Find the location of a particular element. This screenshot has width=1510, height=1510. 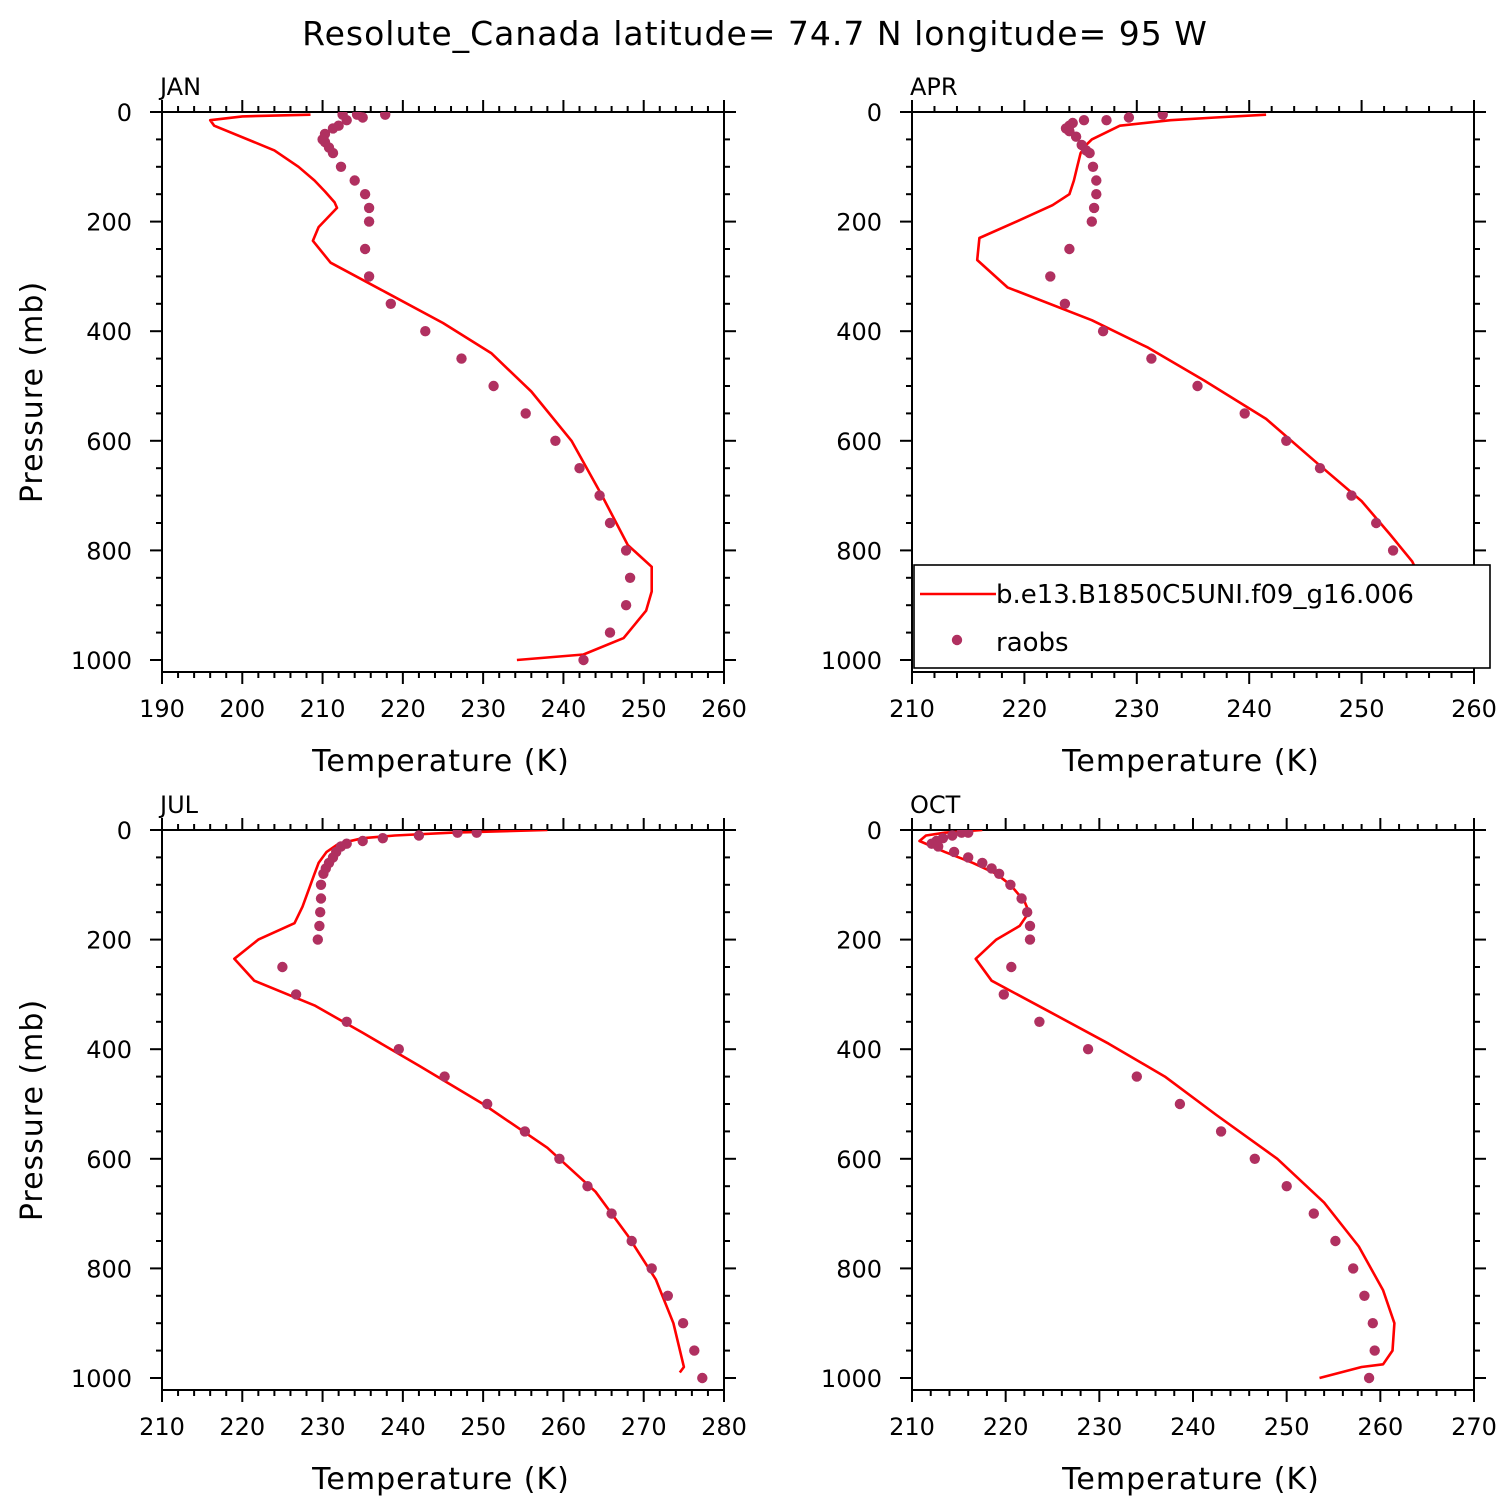

legend-marker-swatch is located at coordinates (957, 640).